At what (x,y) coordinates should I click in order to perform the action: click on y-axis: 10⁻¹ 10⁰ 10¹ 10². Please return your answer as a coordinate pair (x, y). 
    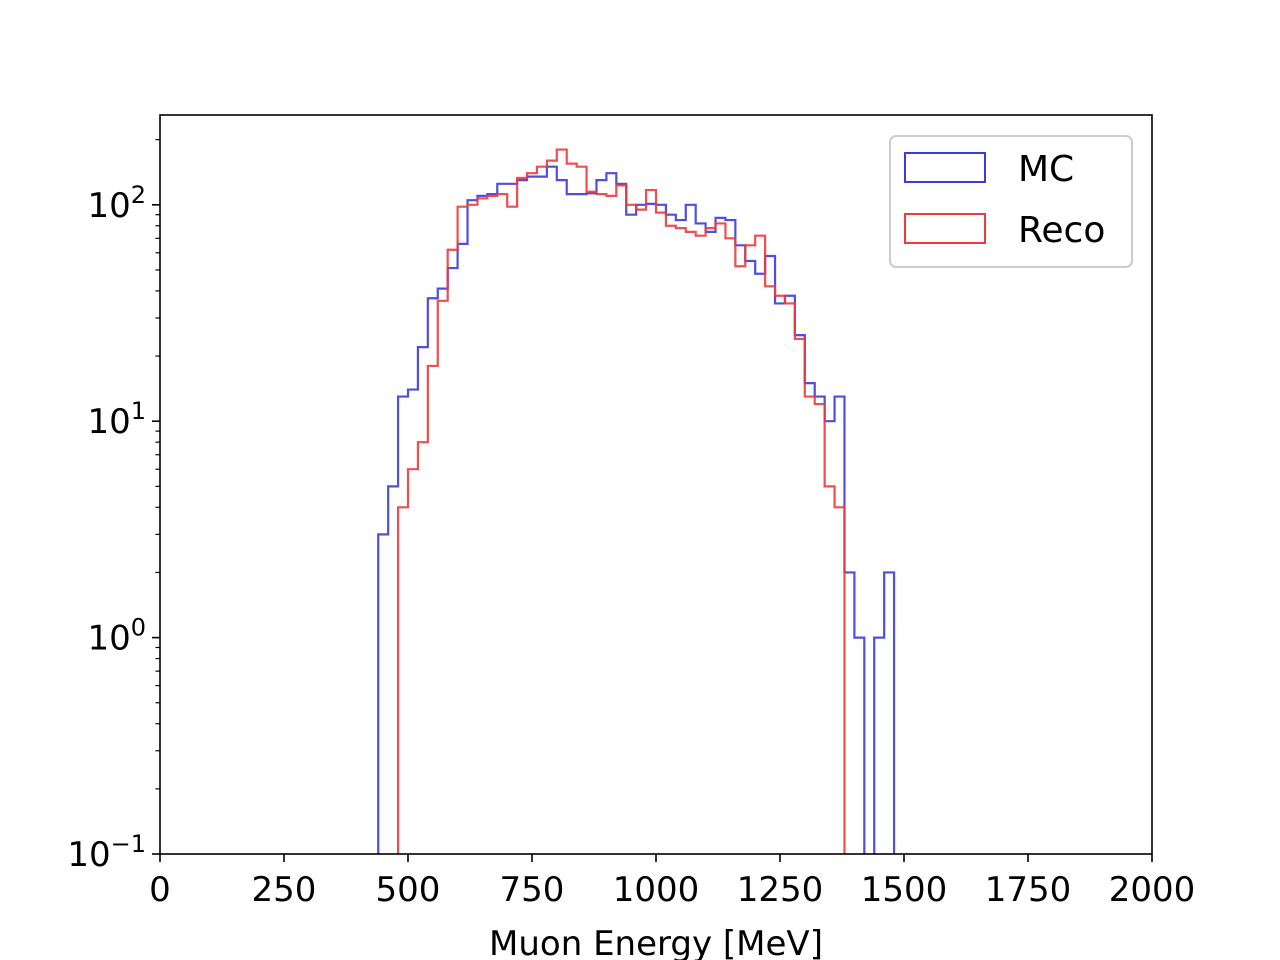
    Looking at the image, I should click on (113, 528).